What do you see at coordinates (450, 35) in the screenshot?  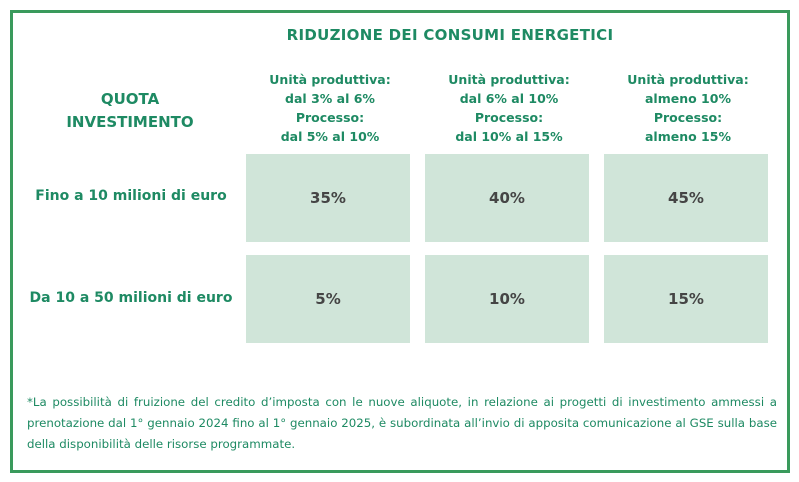 I see `table-title: RIDUZIONE DEI CONSUMI ENERGETICI` at bounding box center [450, 35].